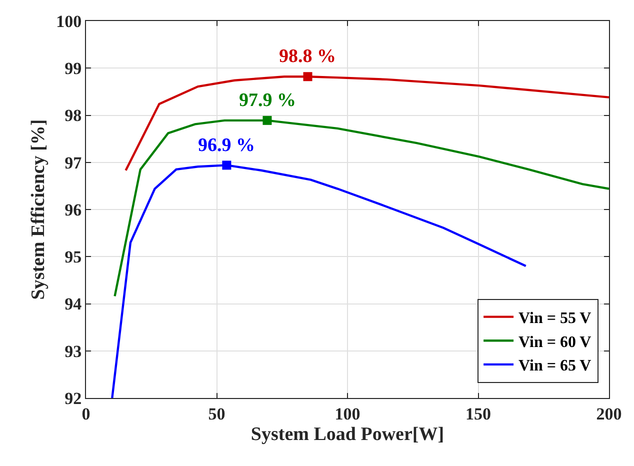  I want to click on y-tick-label: 93, so click(73, 351).